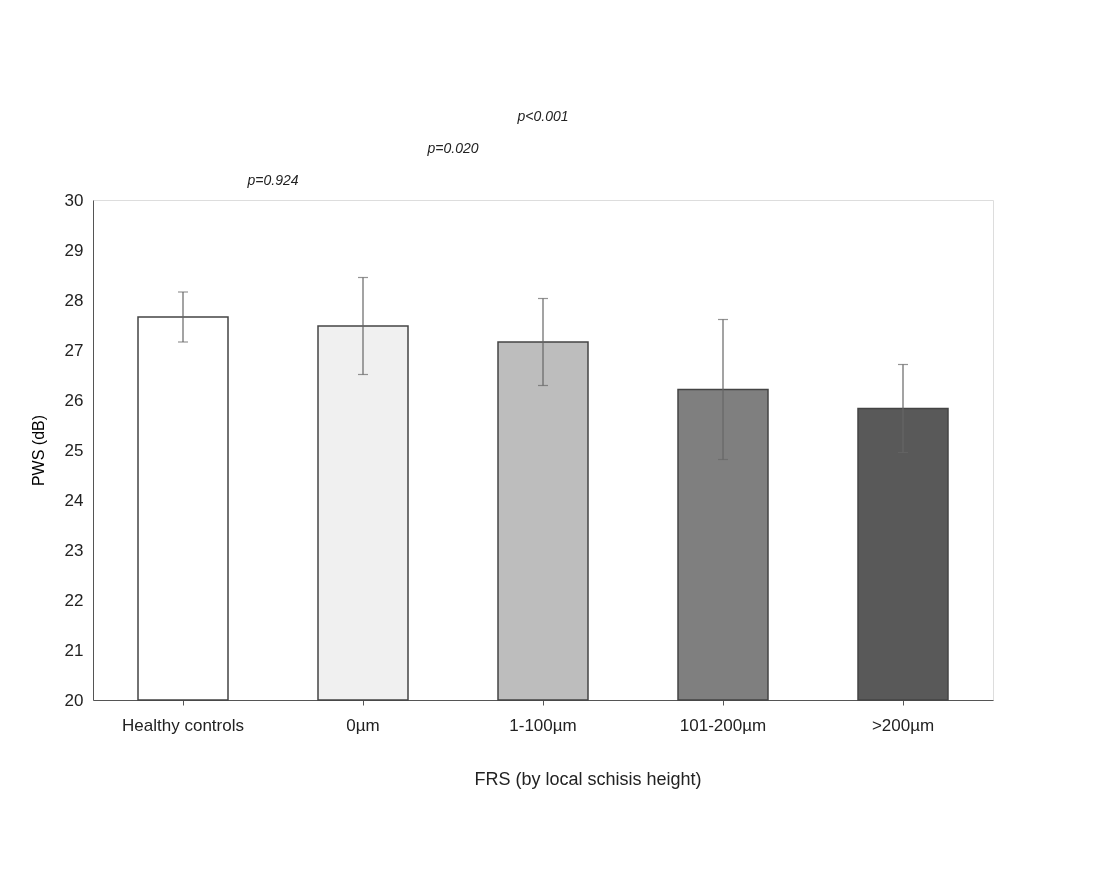 This screenshot has height=871, width=1101. I want to click on x-tick-label: 101-200µm, so click(723, 725).